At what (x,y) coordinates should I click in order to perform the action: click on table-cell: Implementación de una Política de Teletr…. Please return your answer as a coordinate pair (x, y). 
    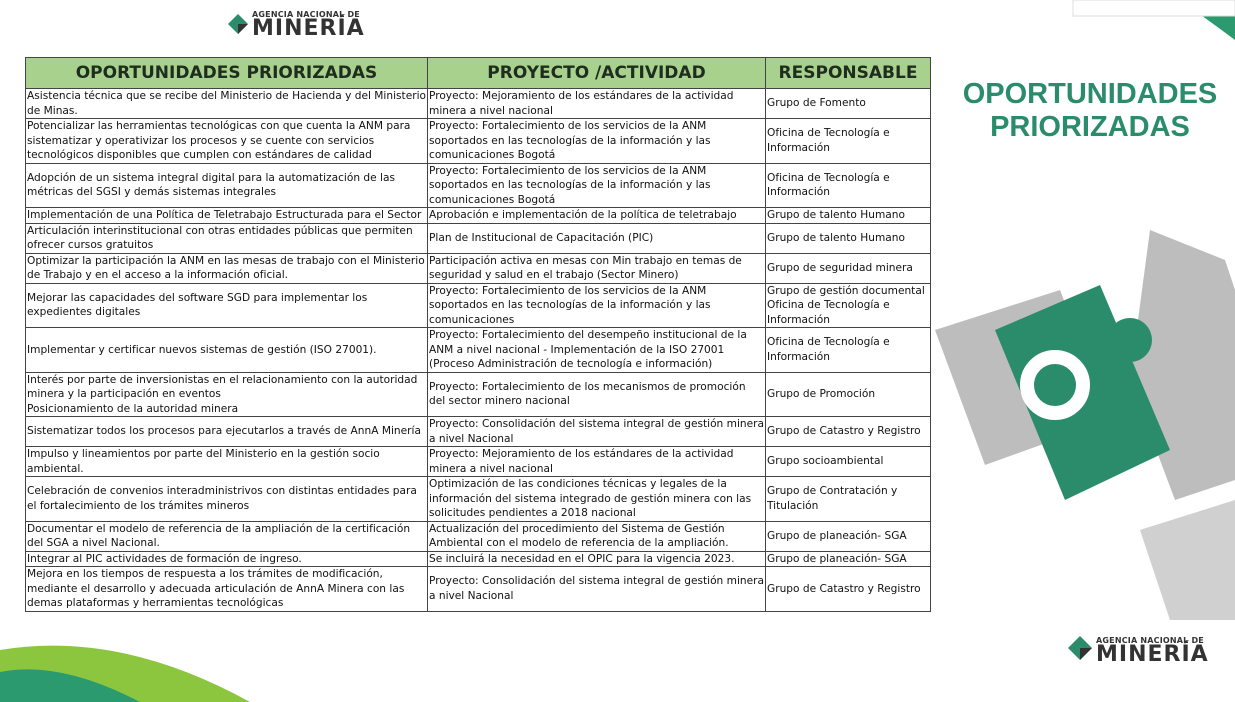
    Looking at the image, I should click on (226, 215).